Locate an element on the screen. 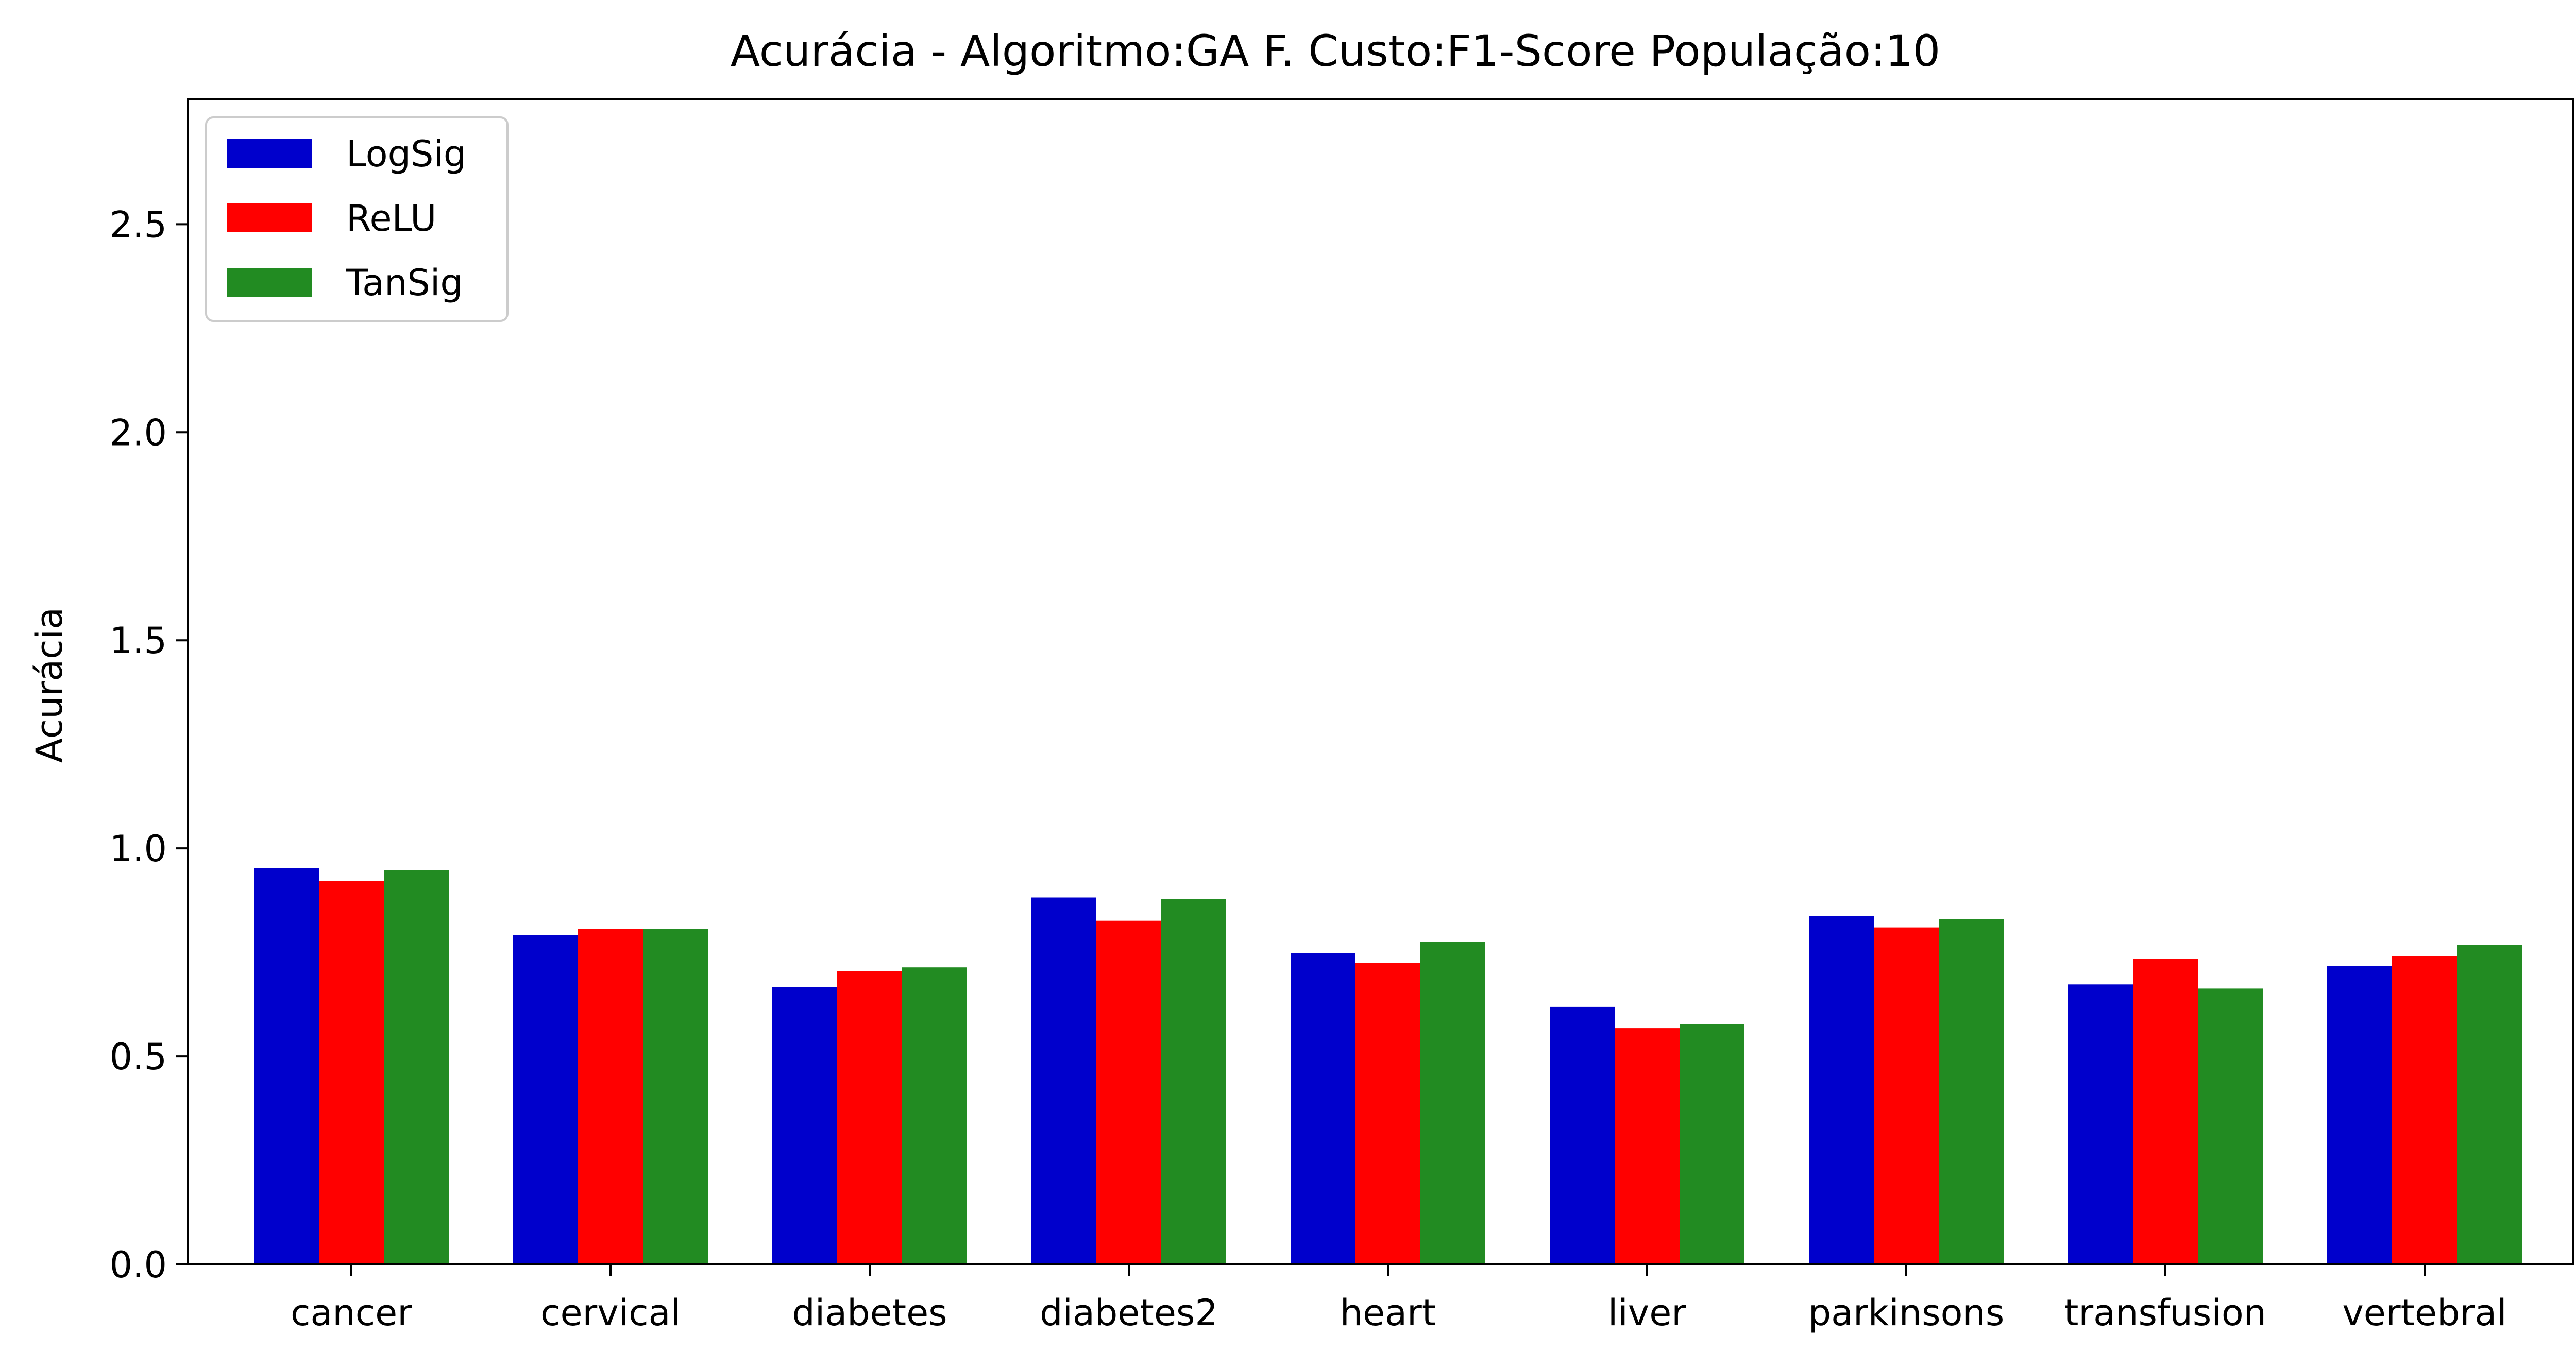 Image resolution: width=2576 pixels, height=1369 pixels. bar-logsig-cervical is located at coordinates (545, 1100).